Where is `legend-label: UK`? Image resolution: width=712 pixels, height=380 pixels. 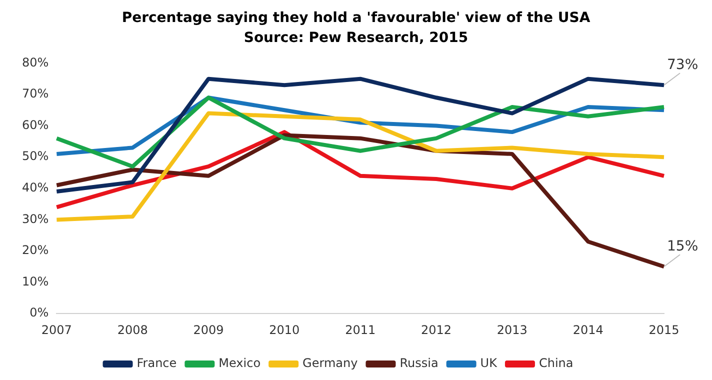 legend-label: UK is located at coordinates (489, 363).